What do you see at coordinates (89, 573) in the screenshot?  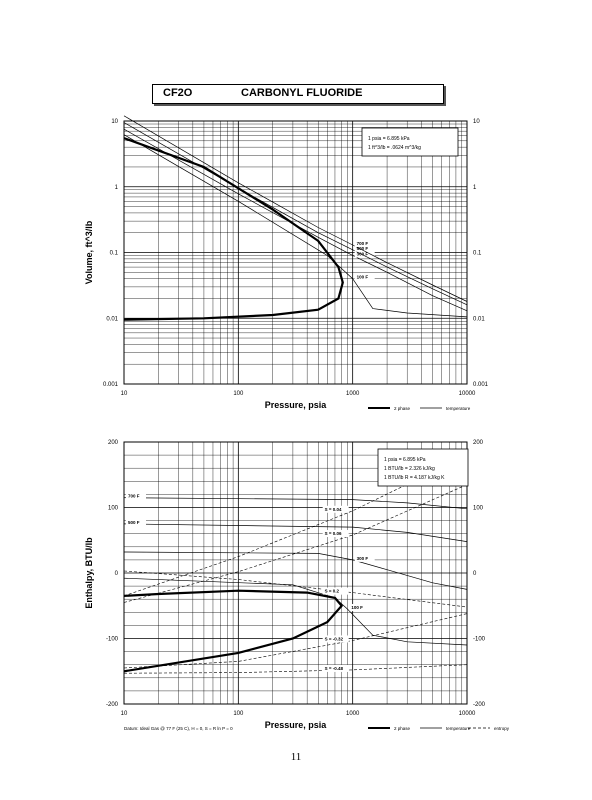 I see `plot2-ylabel: Enthalpy, BTU/lb` at bounding box center [89, 573].